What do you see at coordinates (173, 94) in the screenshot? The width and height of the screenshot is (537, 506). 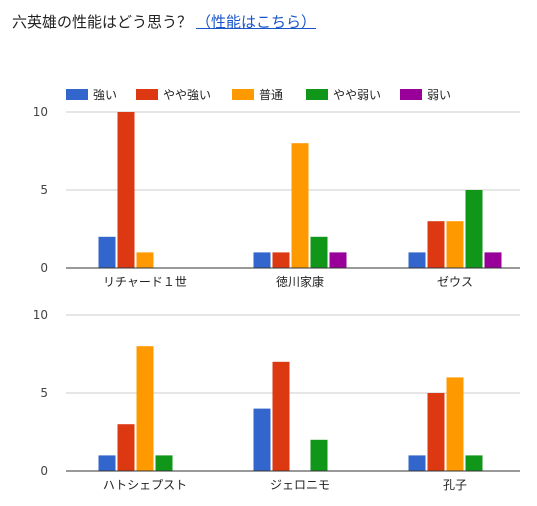 I see `legend-item-somewhat-strong: やや強い` at bounding box center [173, 94].